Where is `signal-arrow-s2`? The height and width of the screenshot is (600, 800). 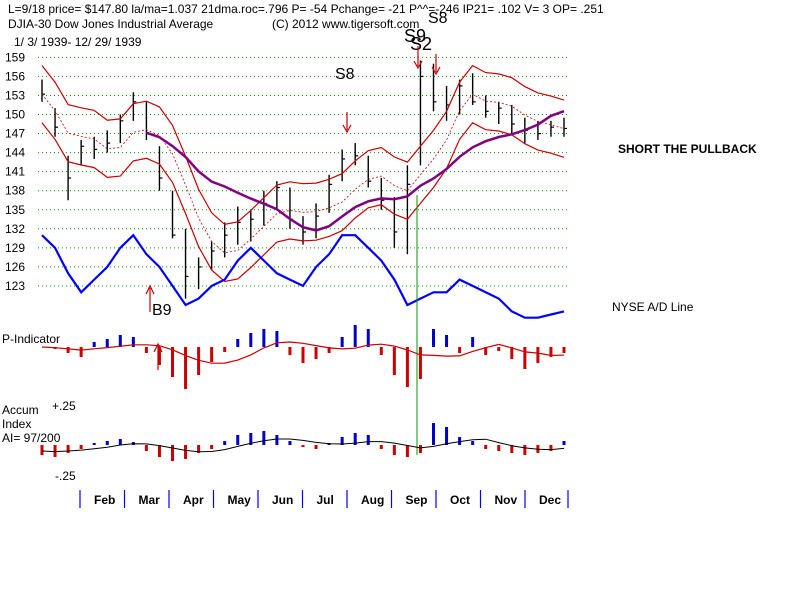 signal-arrow-s2 is located at coordinates (436, 65).